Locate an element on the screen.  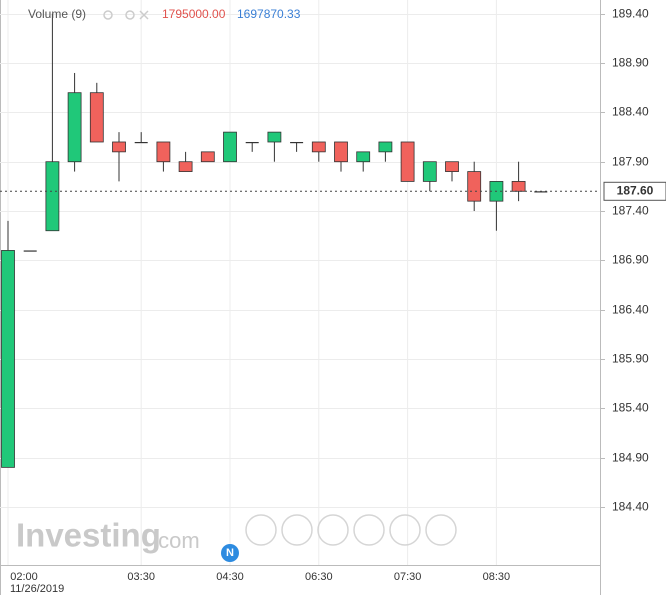
y-tick-label: 184.90 is located at coordinates (630, 458).